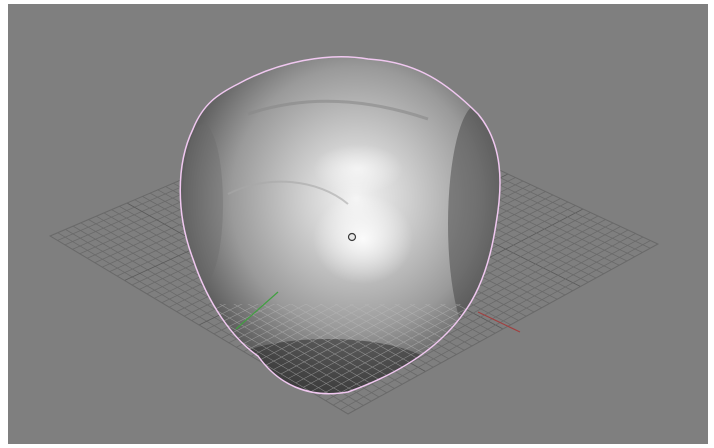 The image size is (714, 448). What do you see at coordinates (203, 204) in the screenshot?
I see `rock-shade-left` at bounding box center [203, 204].